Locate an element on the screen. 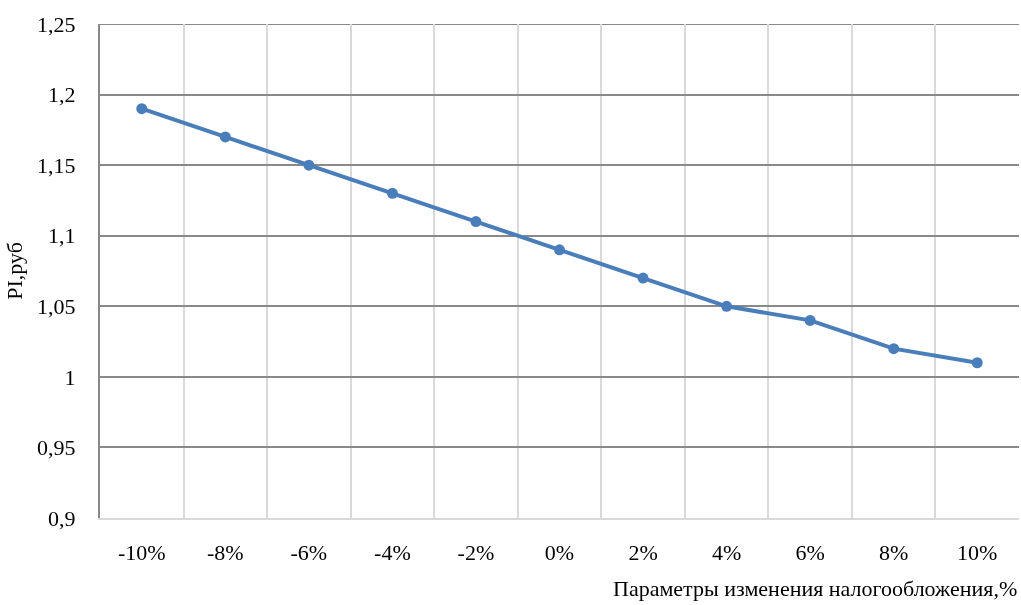 The image size is (1021, 605). y-tick-label: 1 is located at coordinates (70, 377).